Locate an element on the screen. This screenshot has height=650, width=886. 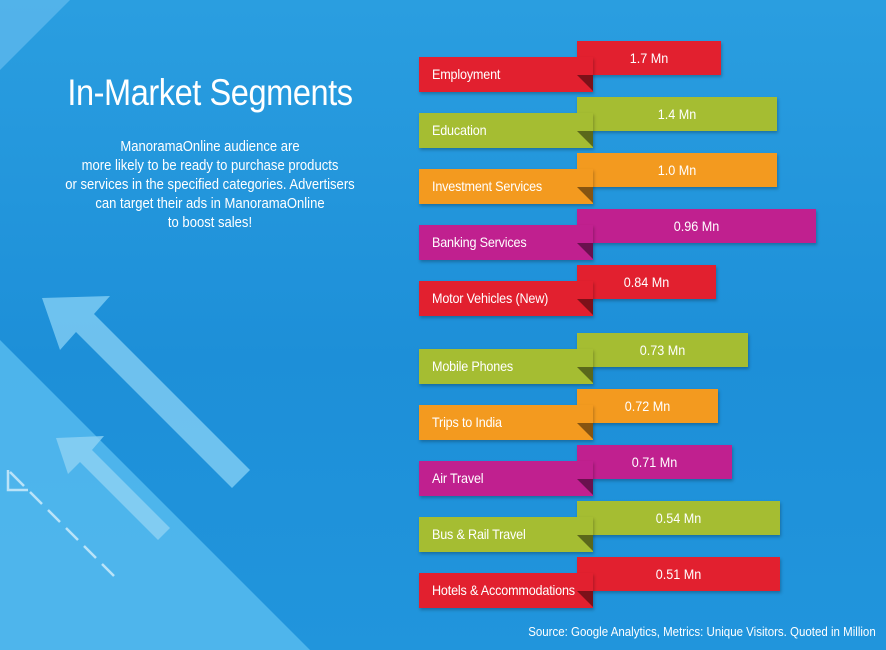
segment-row: 0.51 Mn Hotels & Accommodations is located at coordinates (443, 585).